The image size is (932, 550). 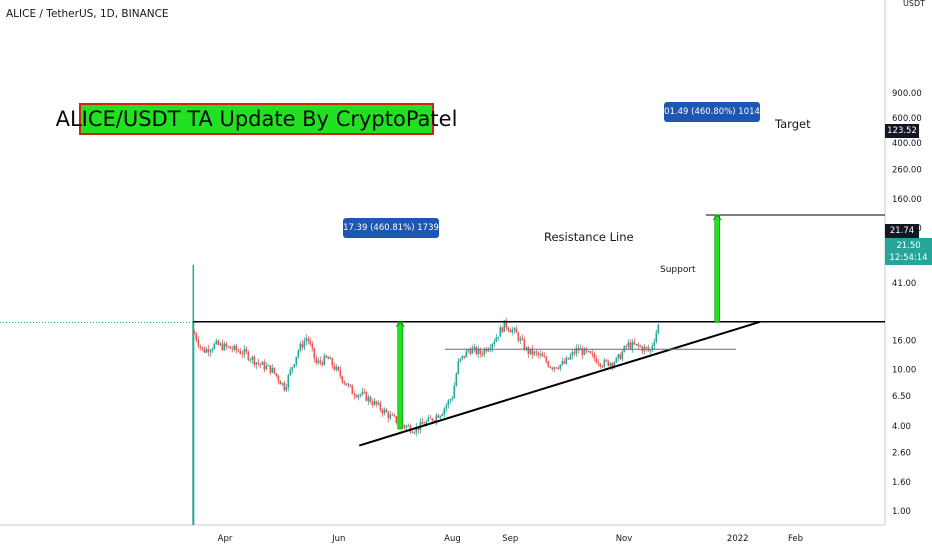 What do you see at coordinates (907, 200) in the screenshot?
I see `y-tick-label: 160.00` at bounding box center [907, 200].